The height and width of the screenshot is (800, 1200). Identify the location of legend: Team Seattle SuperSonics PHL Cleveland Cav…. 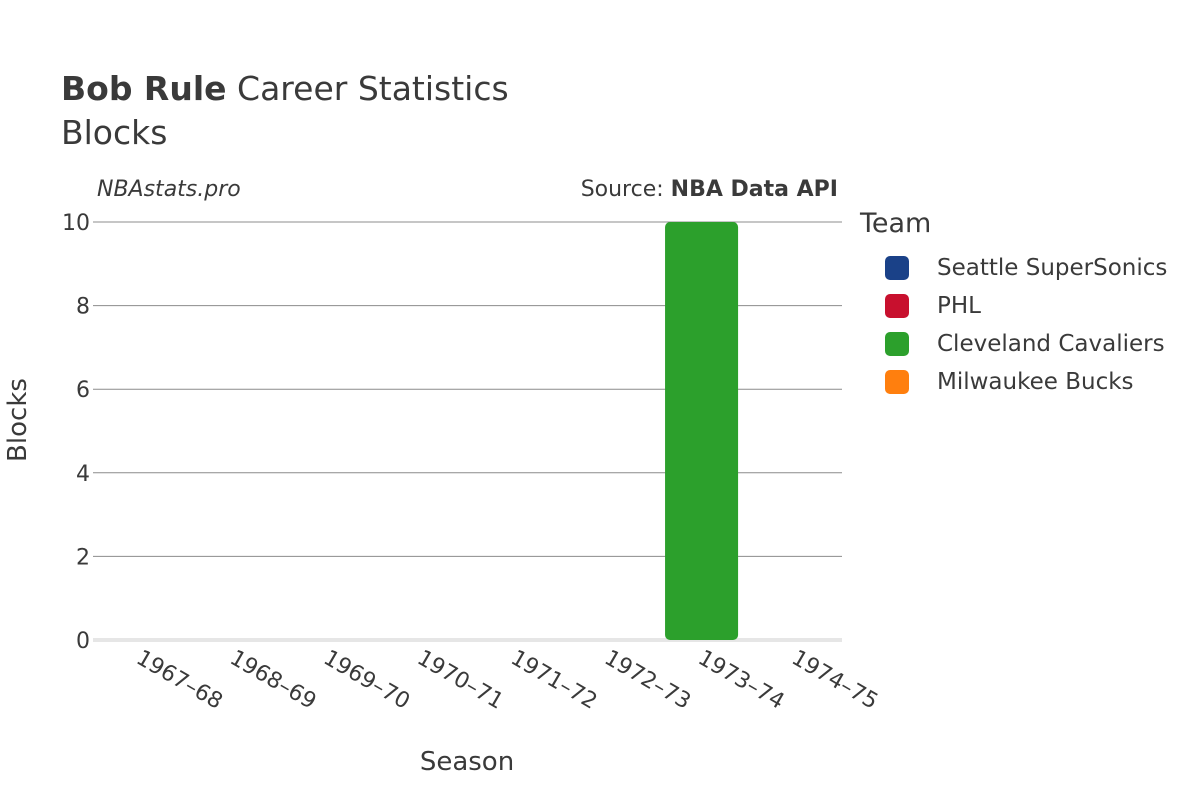
(1013, 304).